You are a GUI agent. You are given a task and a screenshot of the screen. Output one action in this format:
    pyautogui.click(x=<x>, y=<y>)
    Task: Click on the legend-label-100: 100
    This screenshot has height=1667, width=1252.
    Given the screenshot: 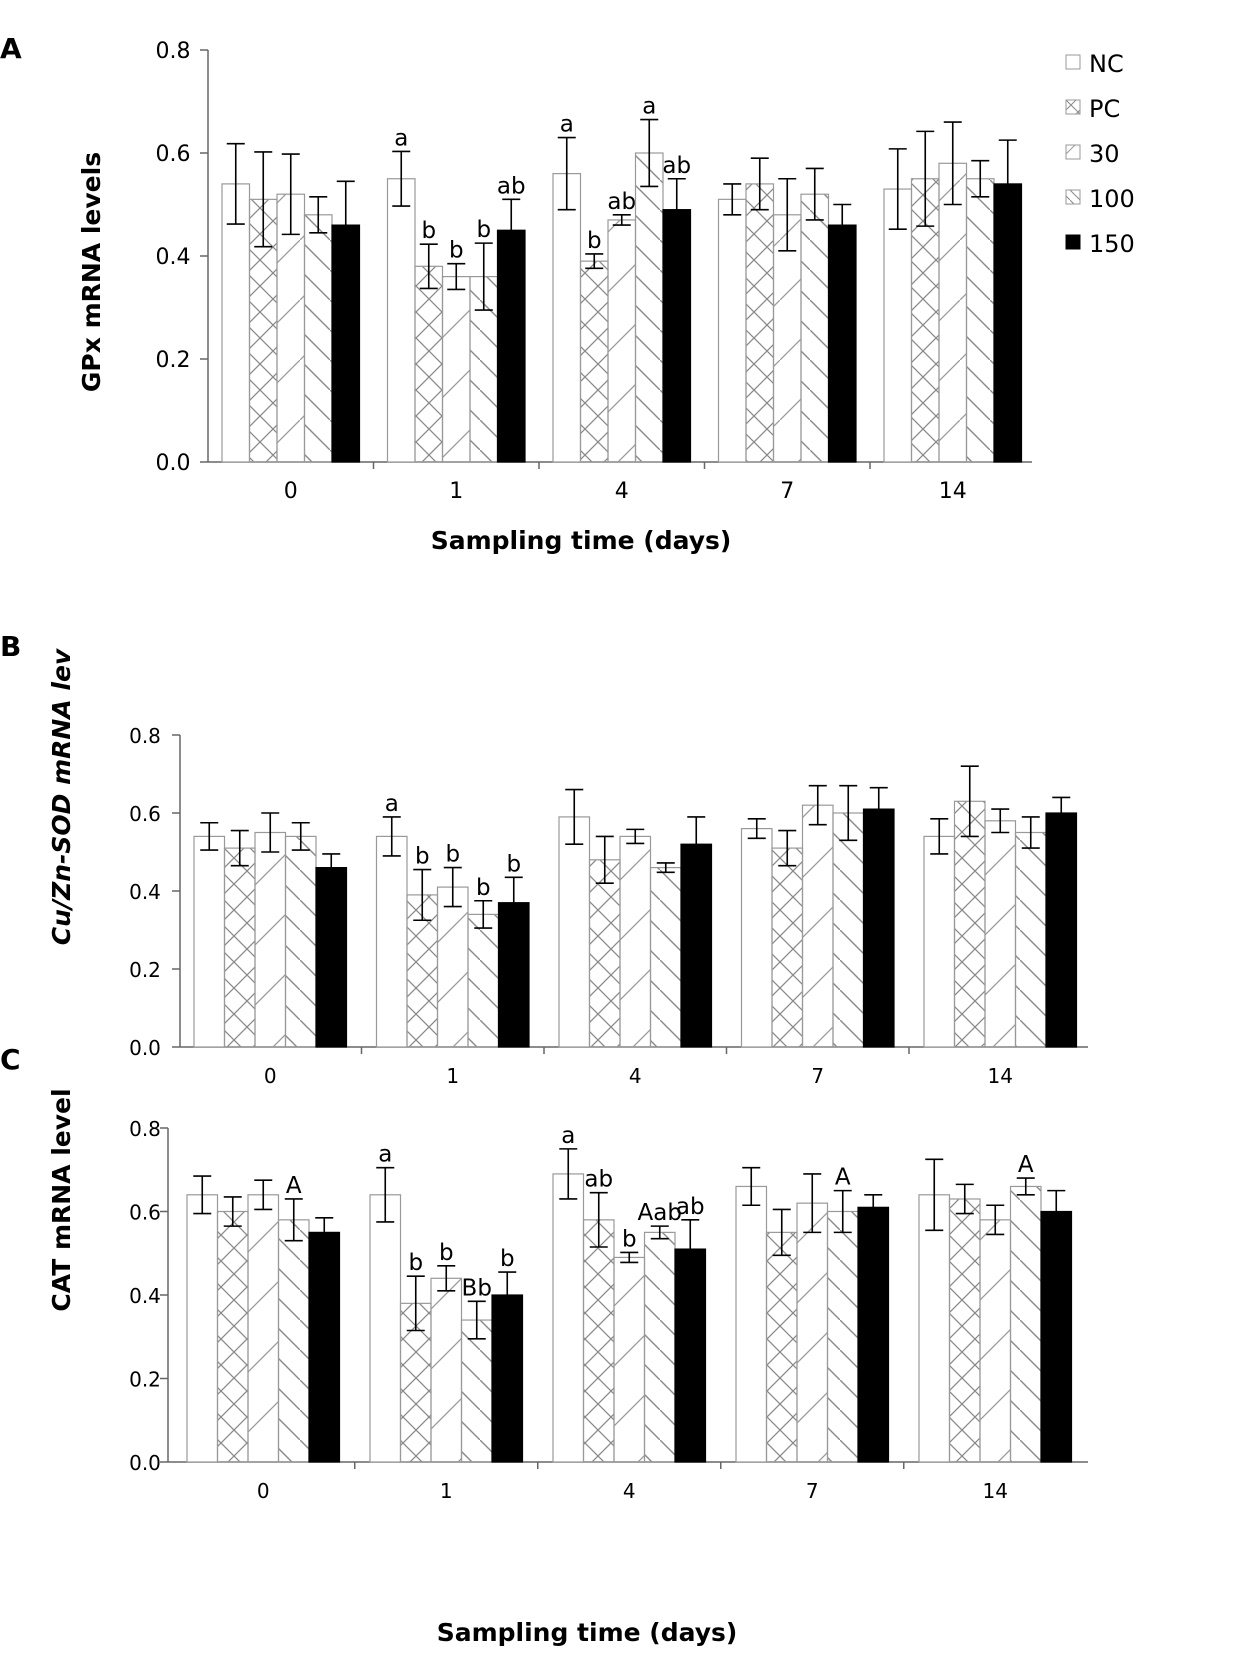 What is the action you would take?
    pyautogui.click(x=1112, y=199)
    